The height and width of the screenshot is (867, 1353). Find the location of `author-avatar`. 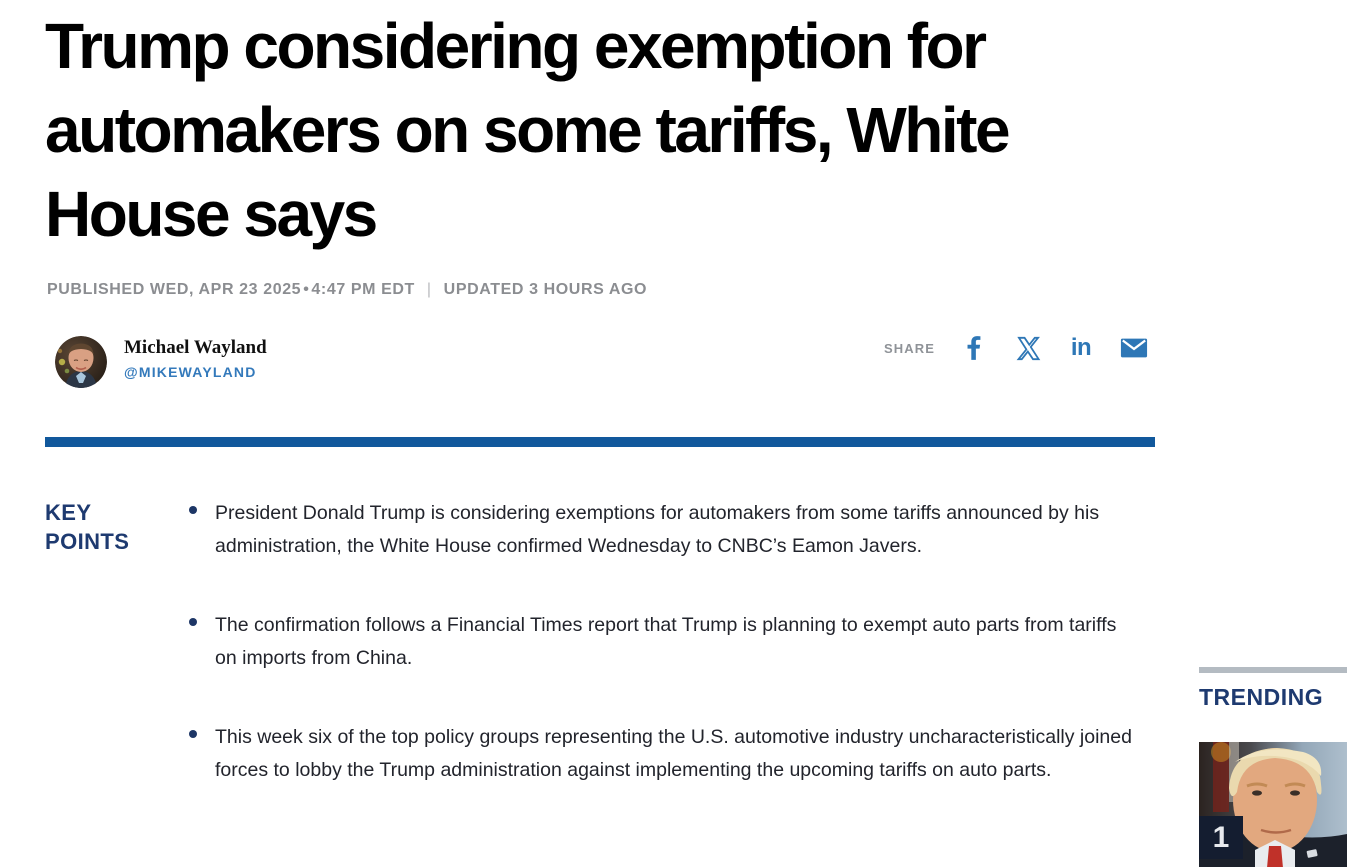

author-avatar is located at coordinates (81, 362).